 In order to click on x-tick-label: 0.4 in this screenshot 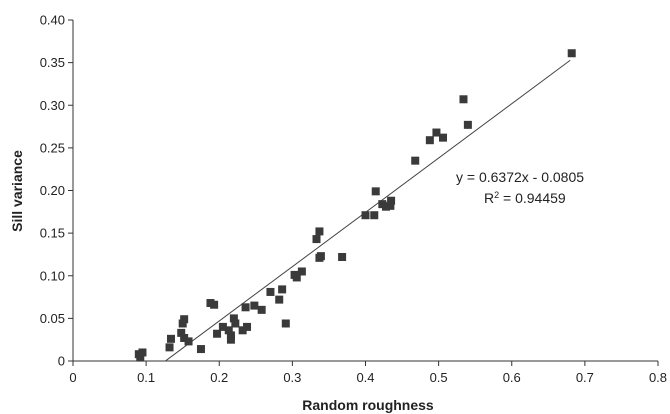, I will do `click(365, 377)`.